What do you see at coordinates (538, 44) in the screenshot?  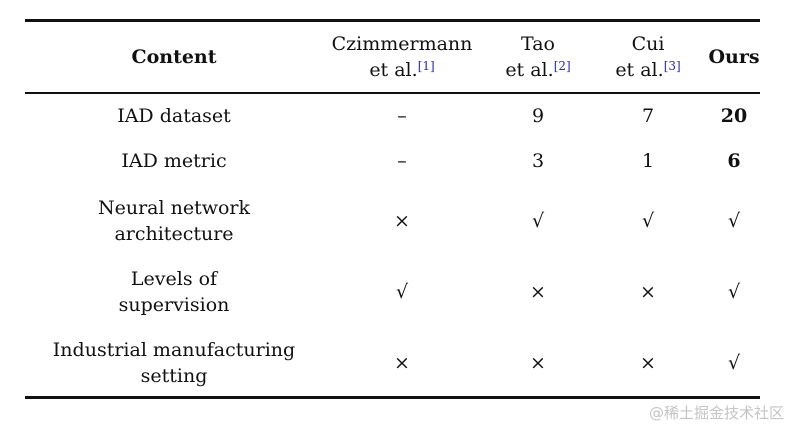 I see `header-line1: Tao` at bounding box center [538, 44].